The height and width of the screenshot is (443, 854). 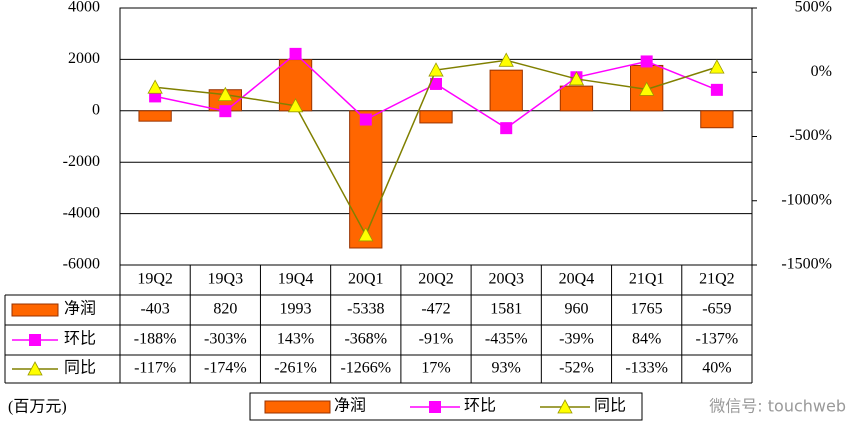 I want to click on y2-tick-label: -1000%, so click(x=806, y=199).